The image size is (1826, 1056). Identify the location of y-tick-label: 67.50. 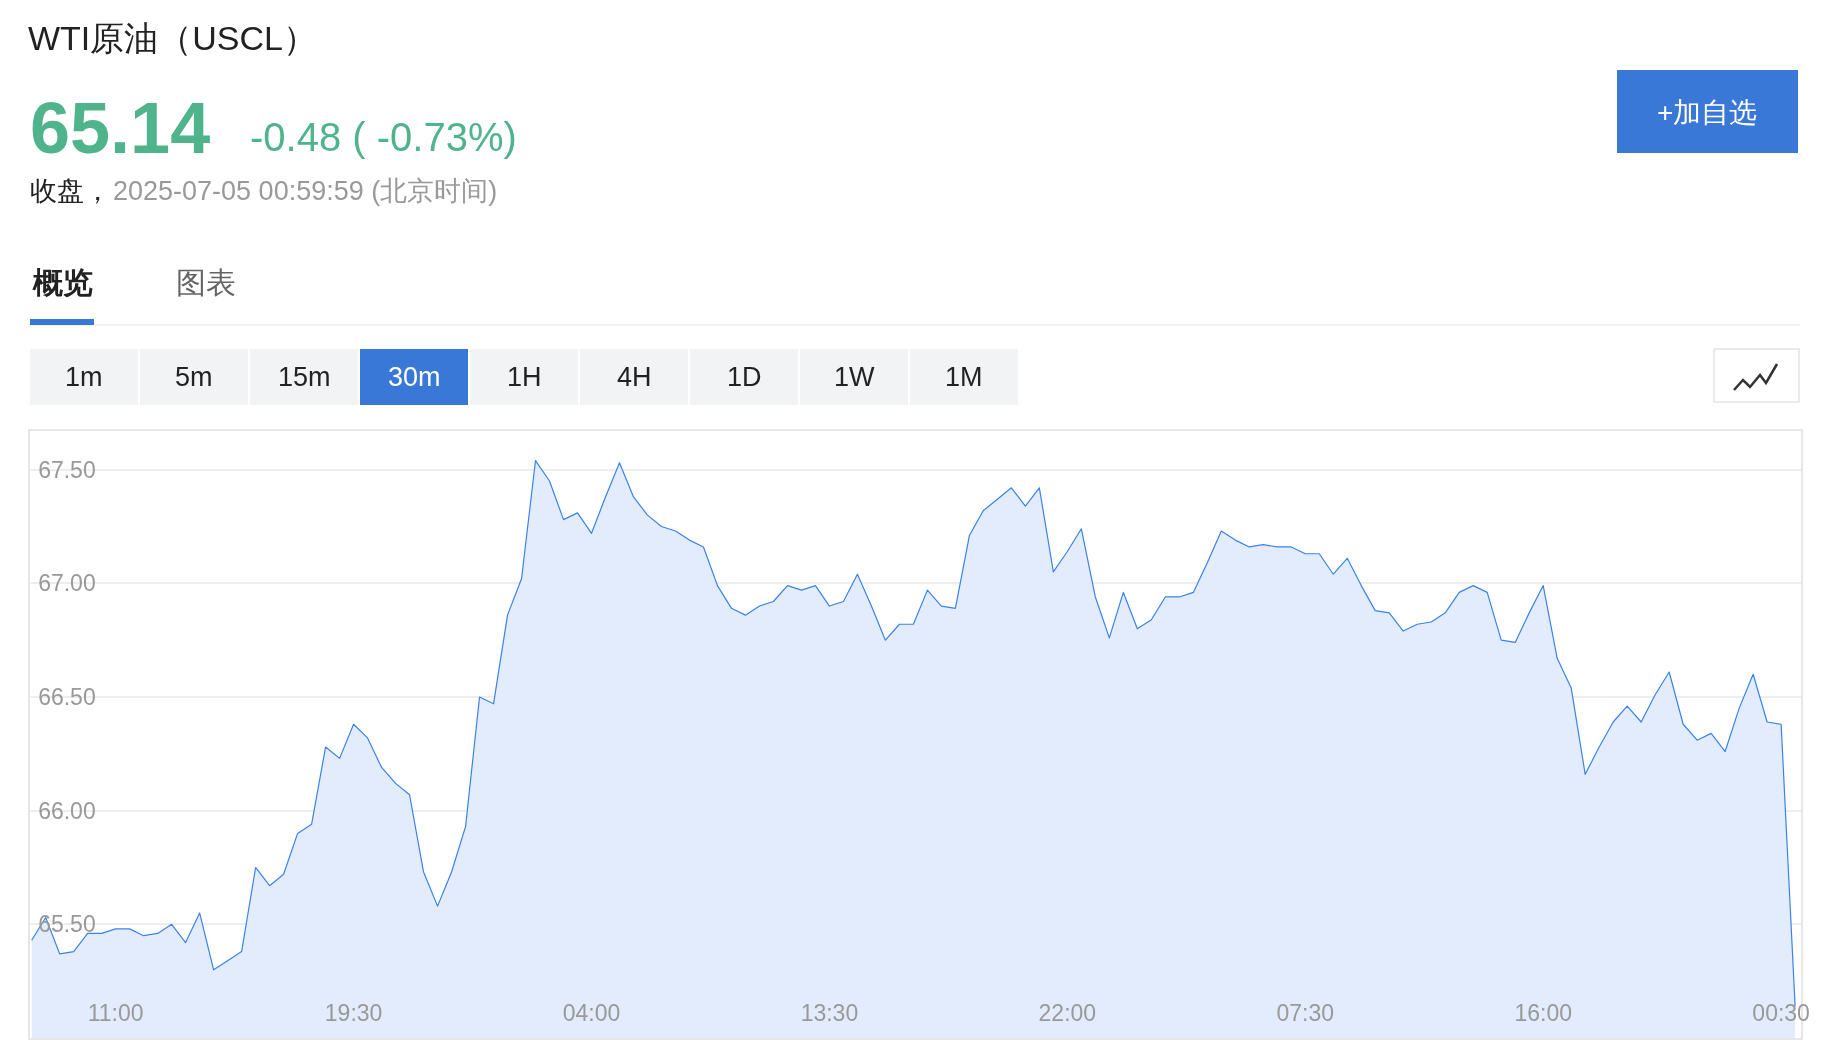
(67, 469).